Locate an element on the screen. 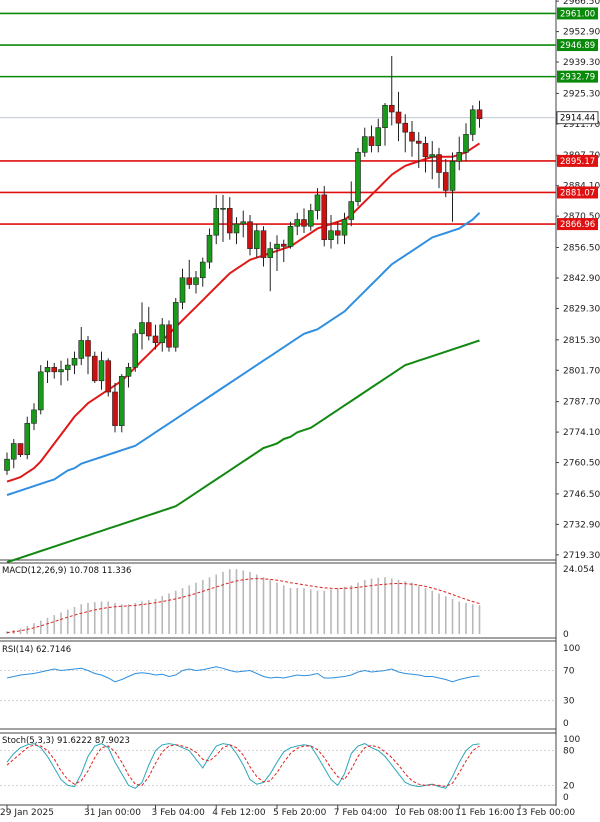 This screenshot has height=822, width=600. price-tick-label: 2760.50 is located at coordinates (581, 464).